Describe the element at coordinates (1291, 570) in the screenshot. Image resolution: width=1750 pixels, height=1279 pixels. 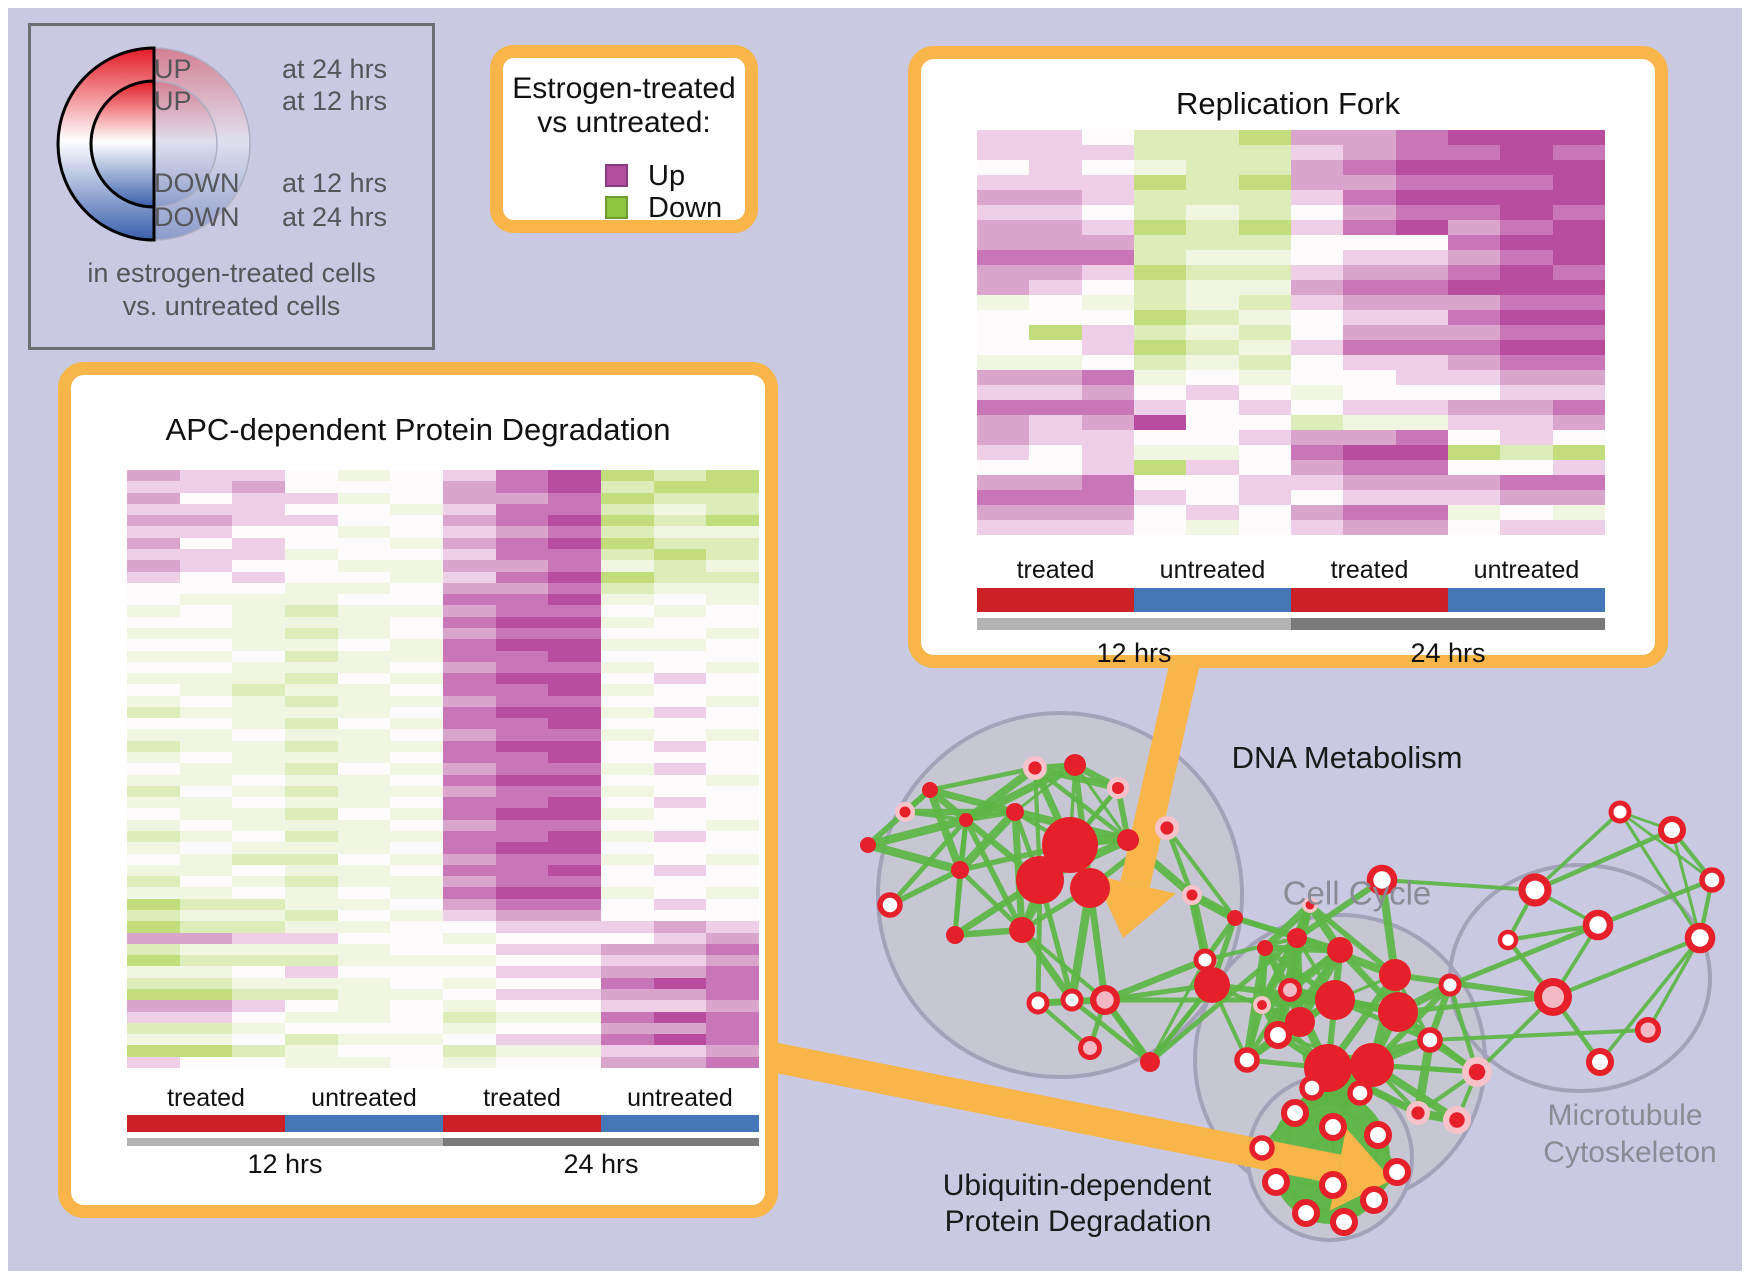
I see `rf-group-labels: treated untreated treated untreated` at that location.